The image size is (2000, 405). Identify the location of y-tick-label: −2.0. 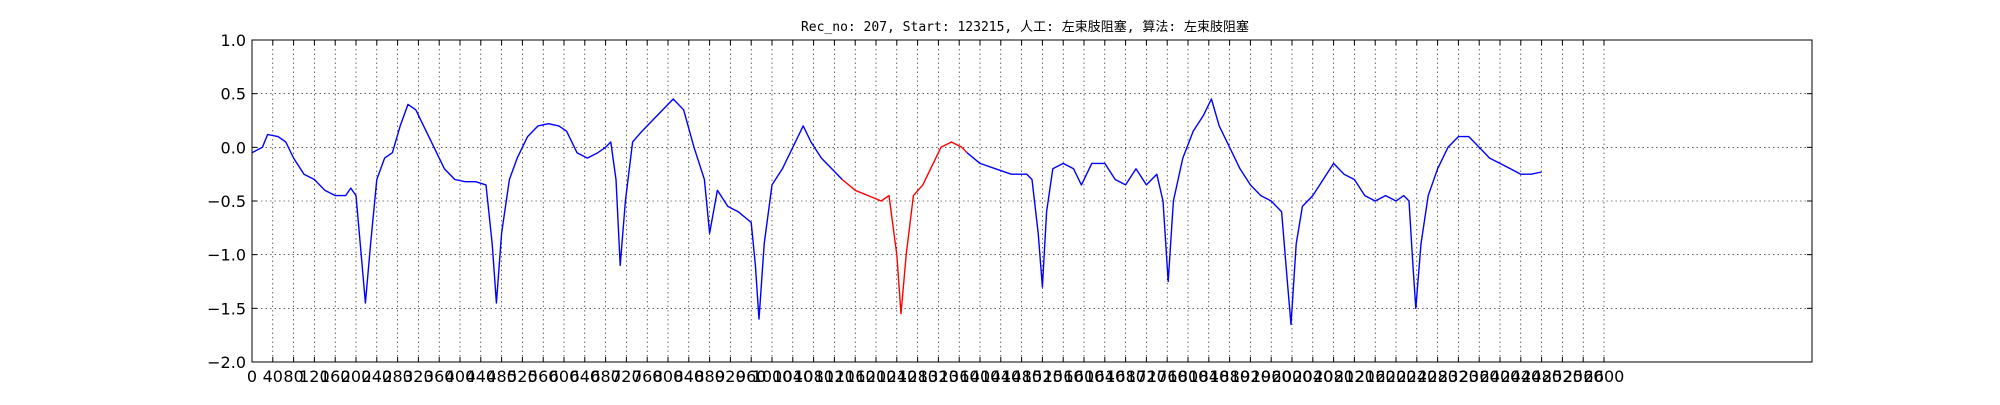
(226, 362).